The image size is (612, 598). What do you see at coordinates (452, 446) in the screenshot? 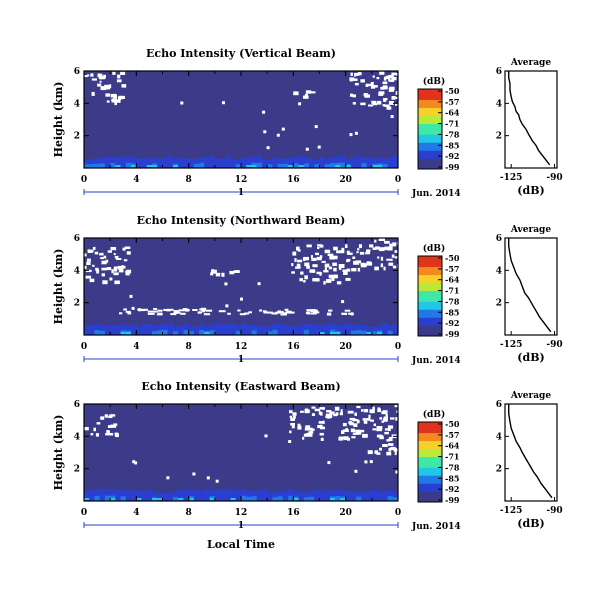
I see `colorbar-tick-label: -64` at bounding box center [452, 446].